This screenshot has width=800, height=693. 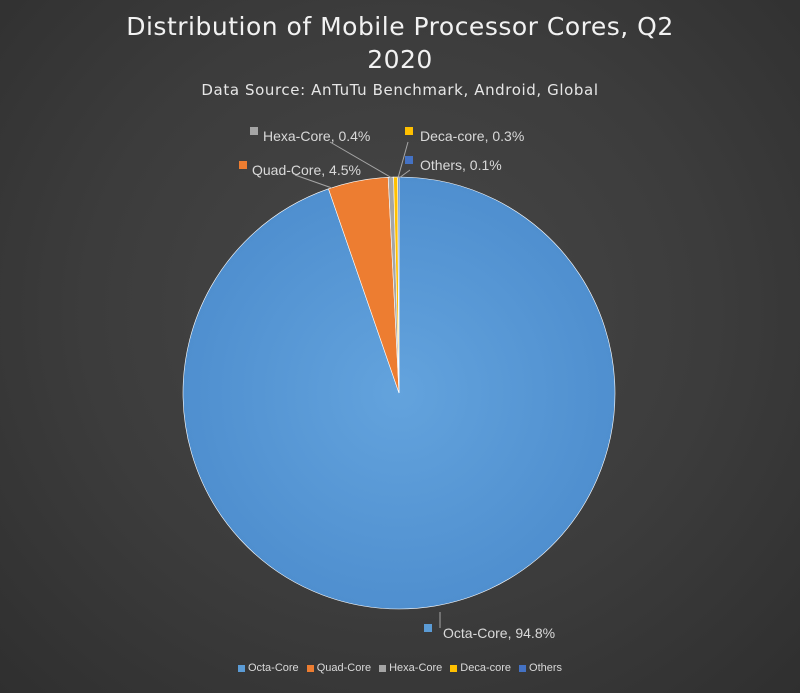 What do you see at coordinates (409, 131) in the screenshot?
I see `data-label-swatch-deca-core` at bounding box center [409, 131].